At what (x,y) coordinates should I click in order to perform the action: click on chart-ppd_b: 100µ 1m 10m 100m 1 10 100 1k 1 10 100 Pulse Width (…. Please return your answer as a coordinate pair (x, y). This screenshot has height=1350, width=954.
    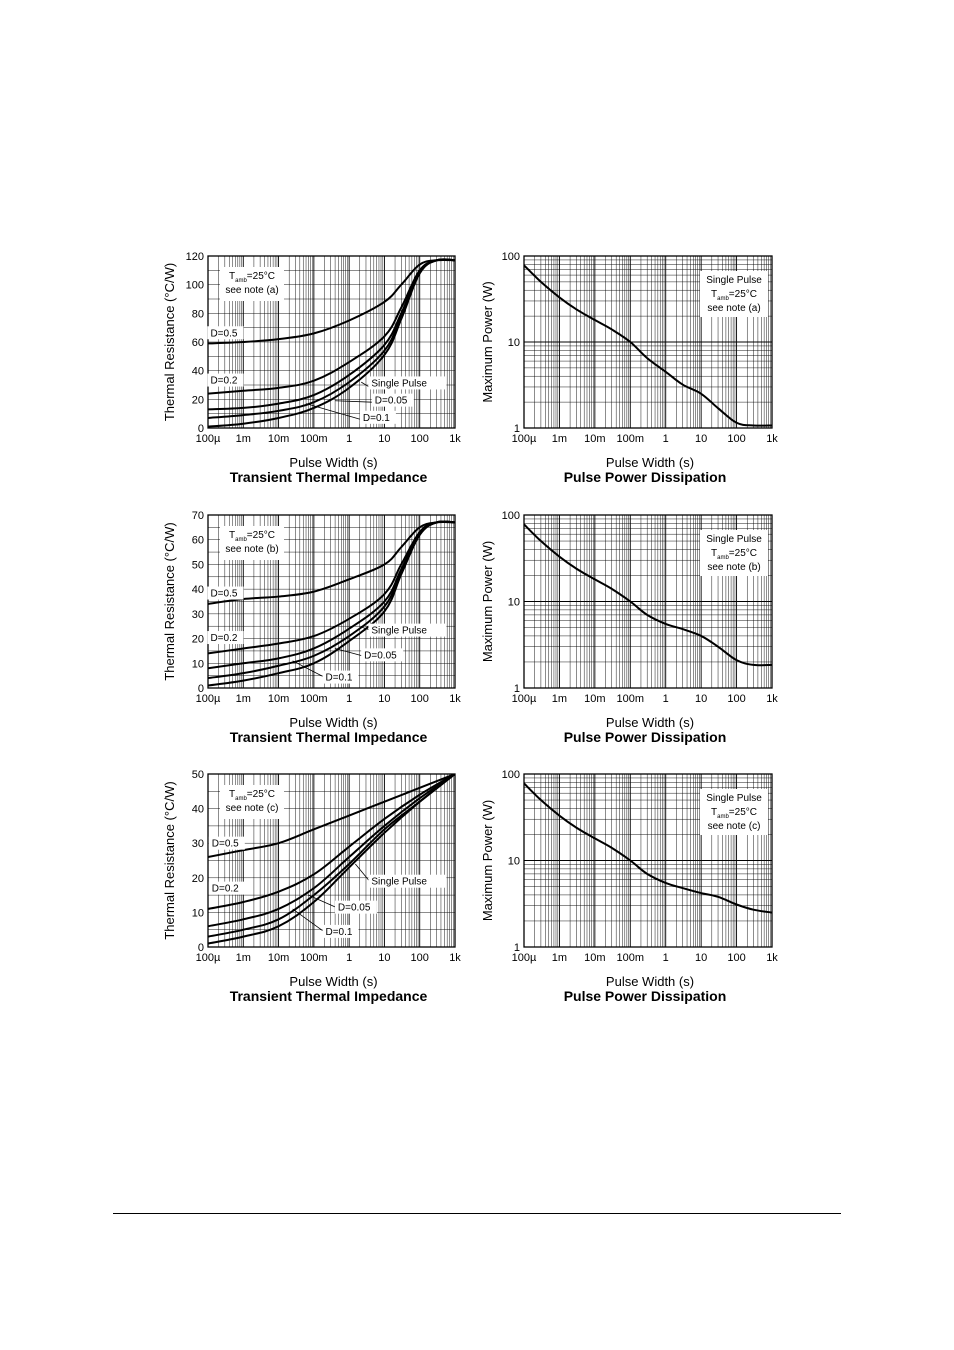
    Looking at the image, I should click on (629, 627).